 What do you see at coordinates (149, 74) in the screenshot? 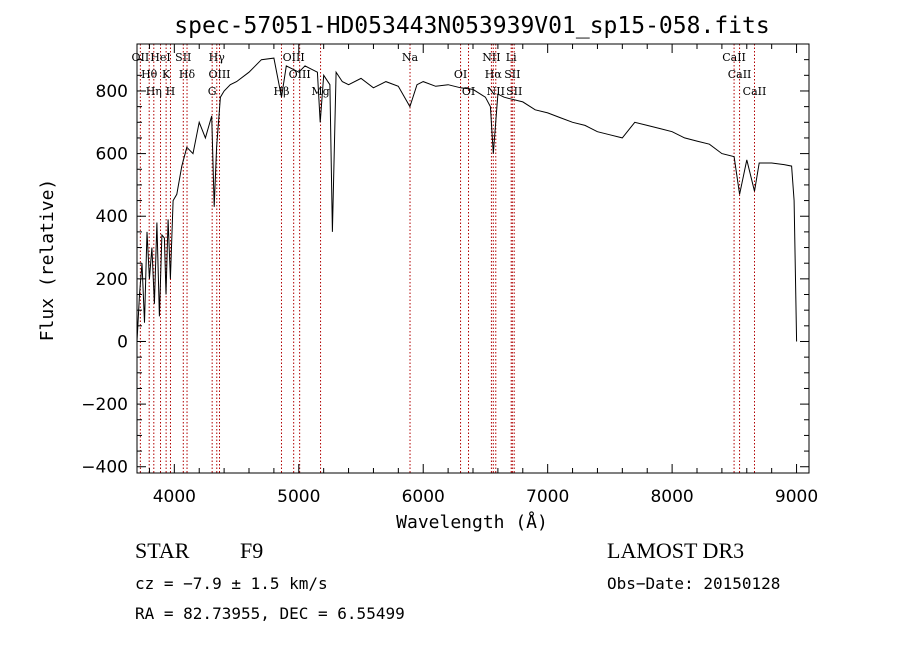
I see `line-marker-label: Hθ` at bounding box center [149, 74].